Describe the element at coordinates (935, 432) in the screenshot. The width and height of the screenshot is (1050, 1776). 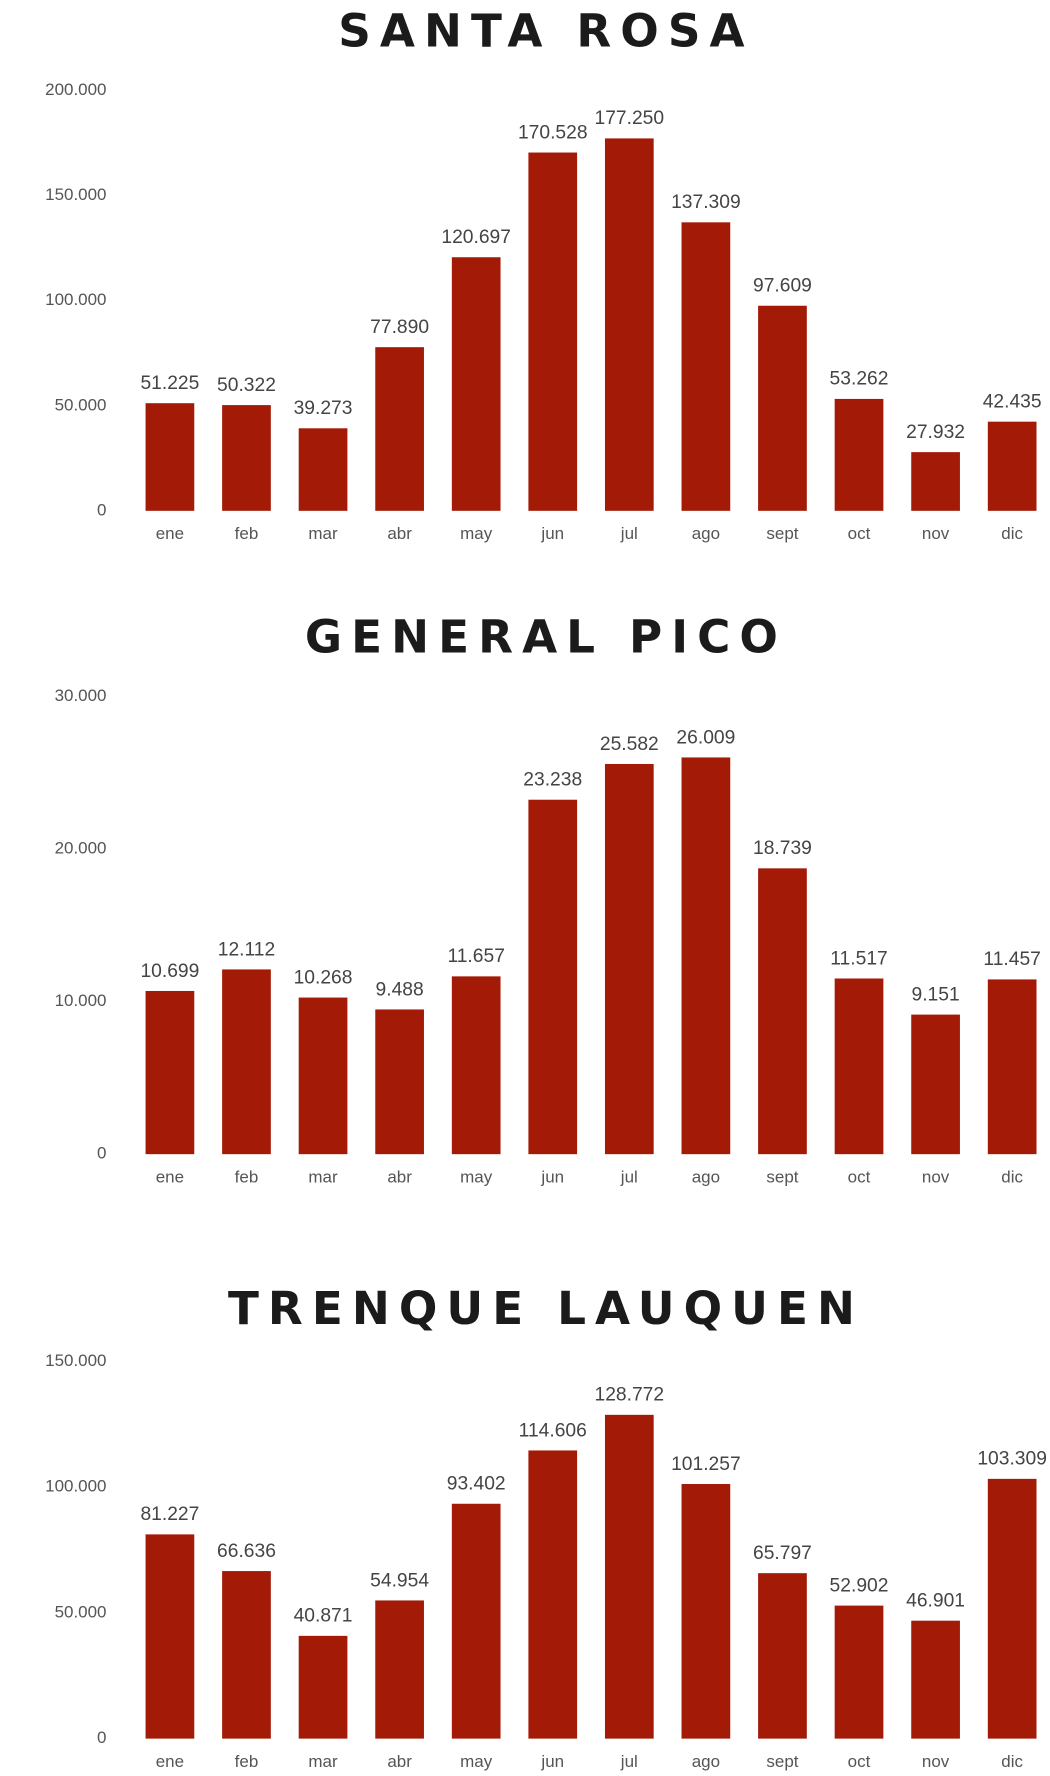
I see `value-label: 27.932` at that location.